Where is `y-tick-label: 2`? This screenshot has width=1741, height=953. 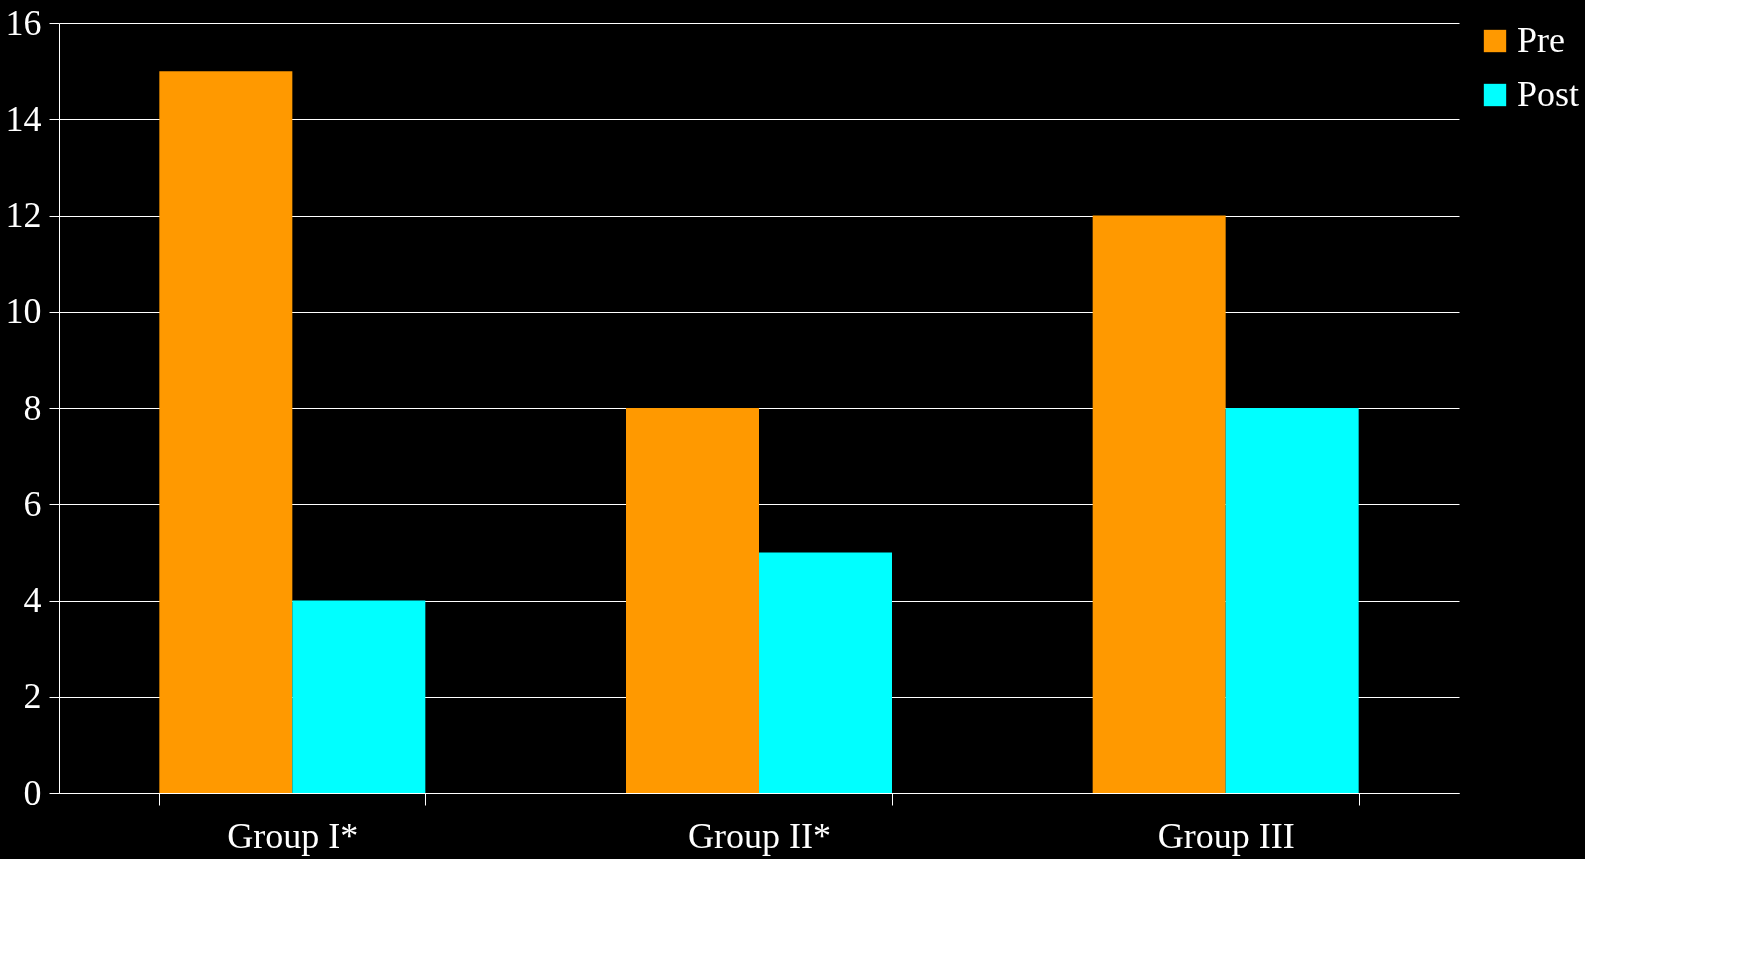
y-tick-label: 2 is located at coordinates (32, 696).